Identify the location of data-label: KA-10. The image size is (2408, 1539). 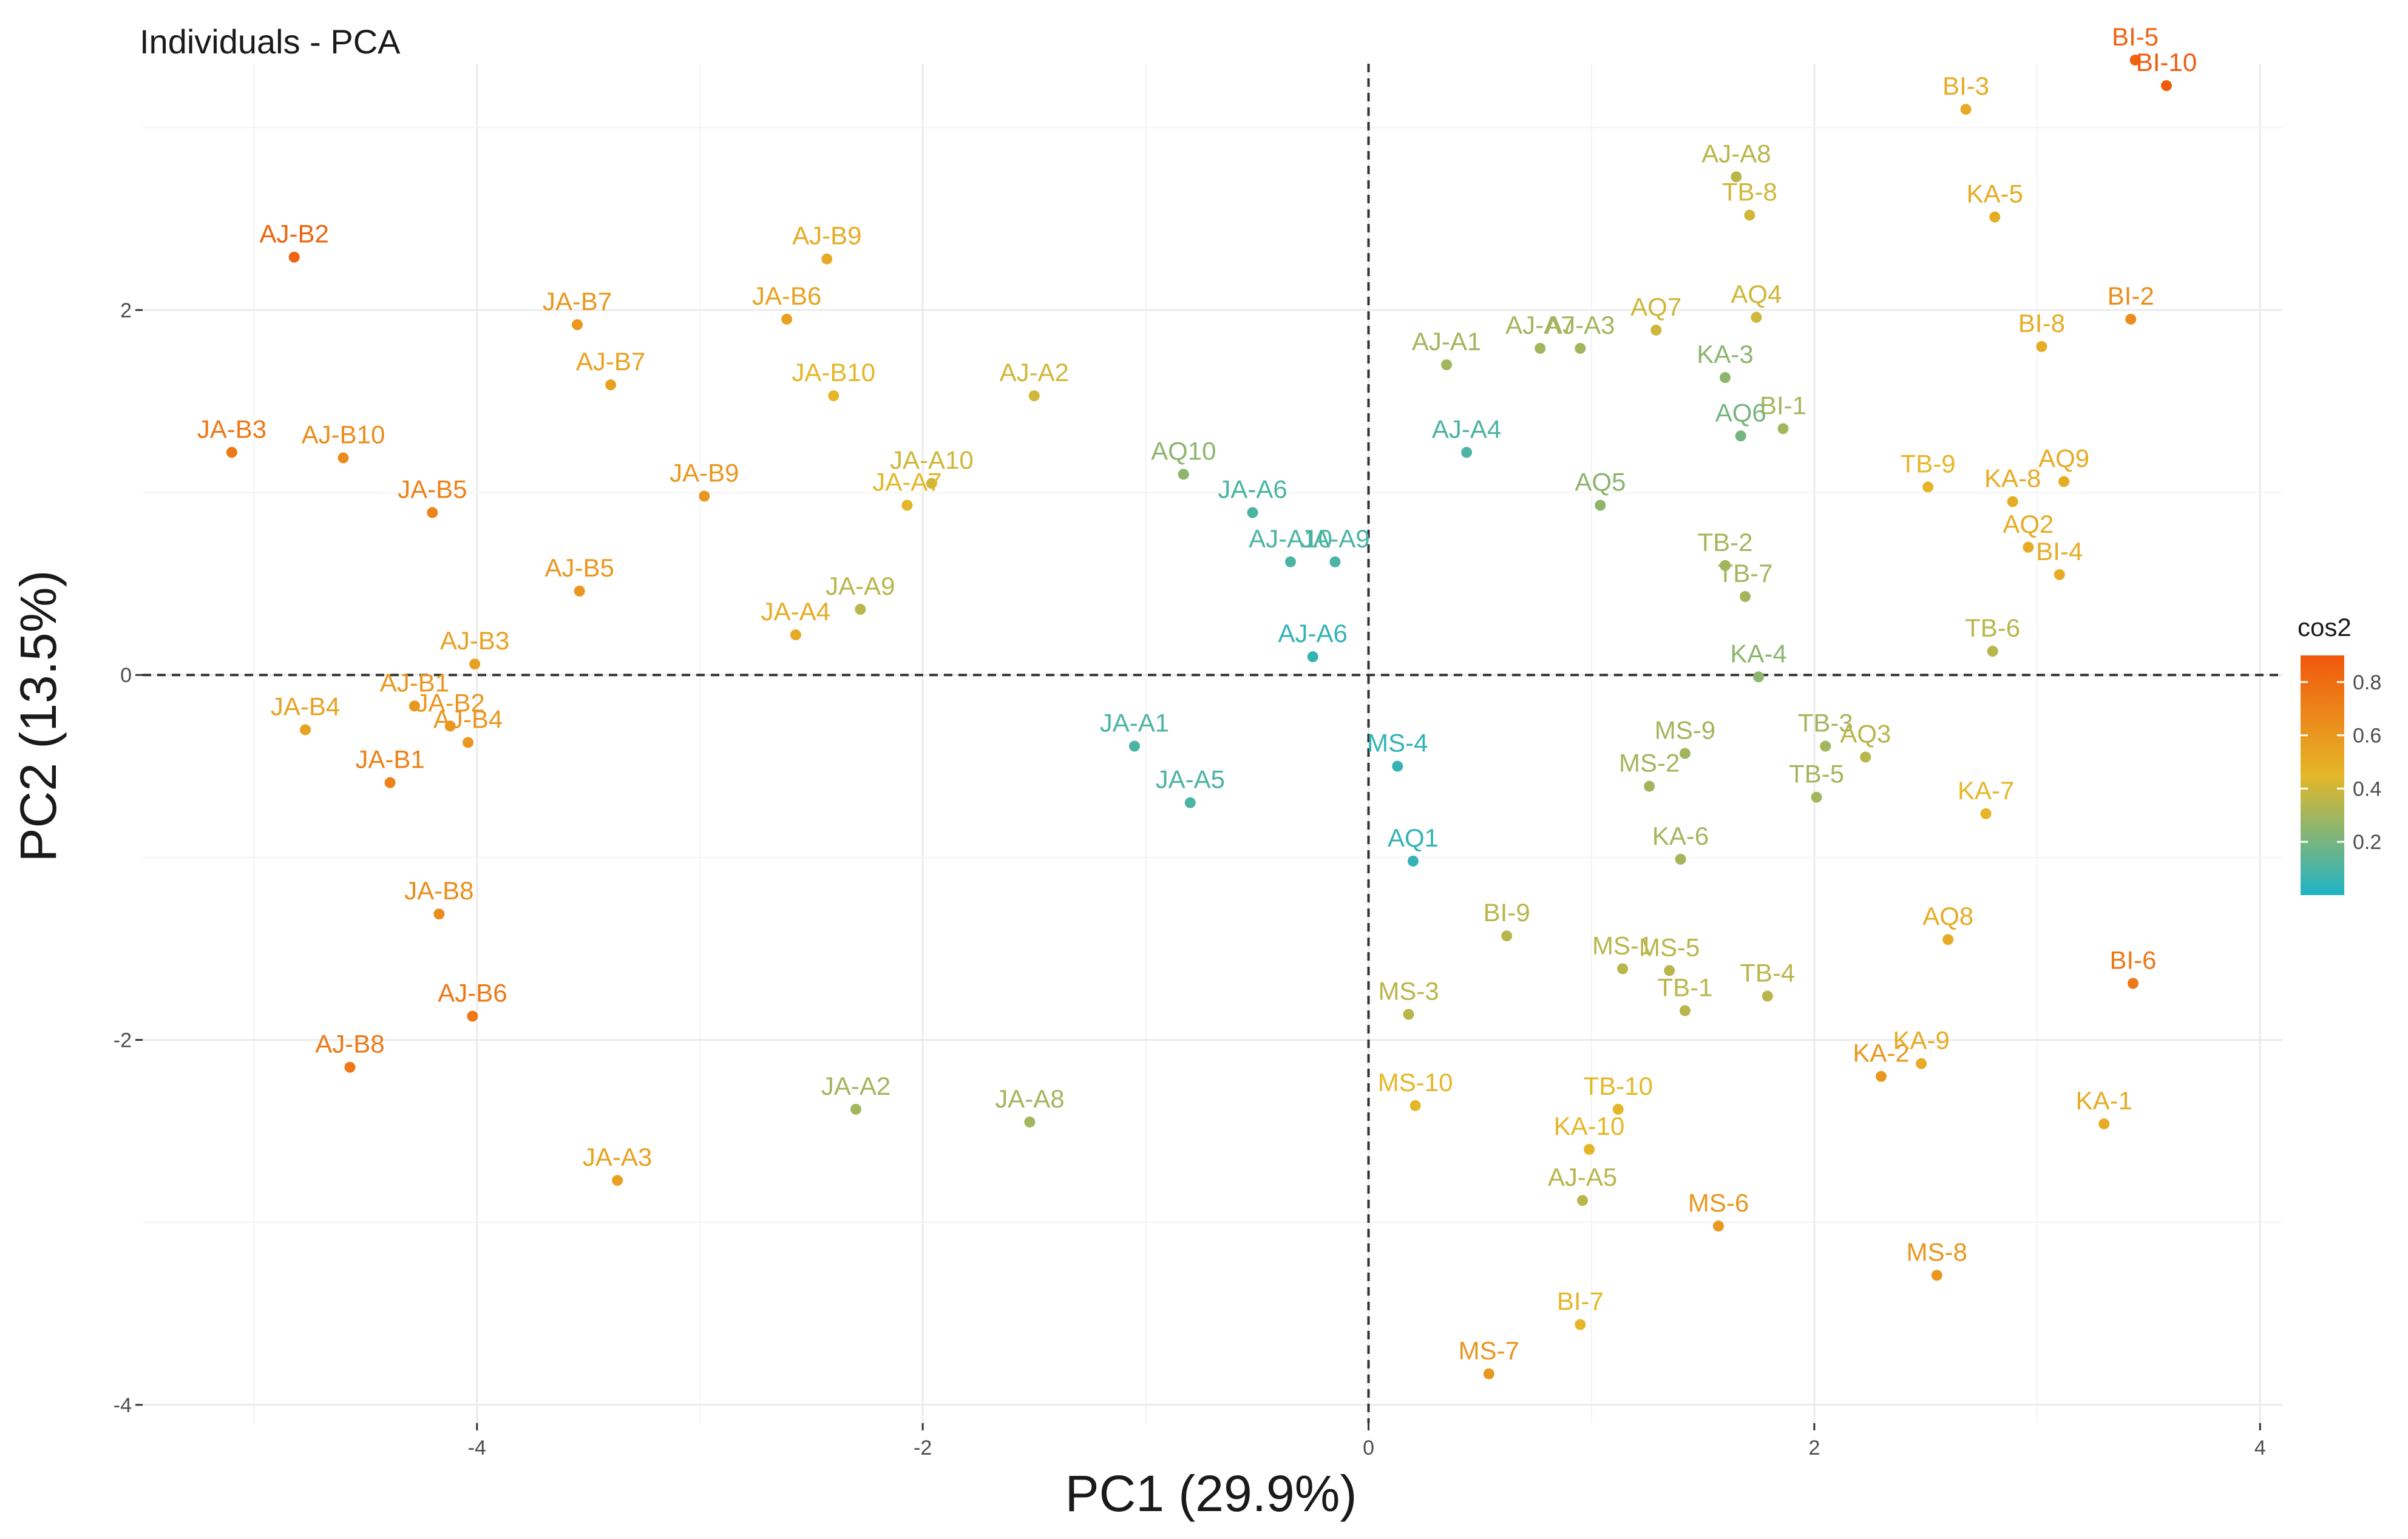
(1589, 1126).